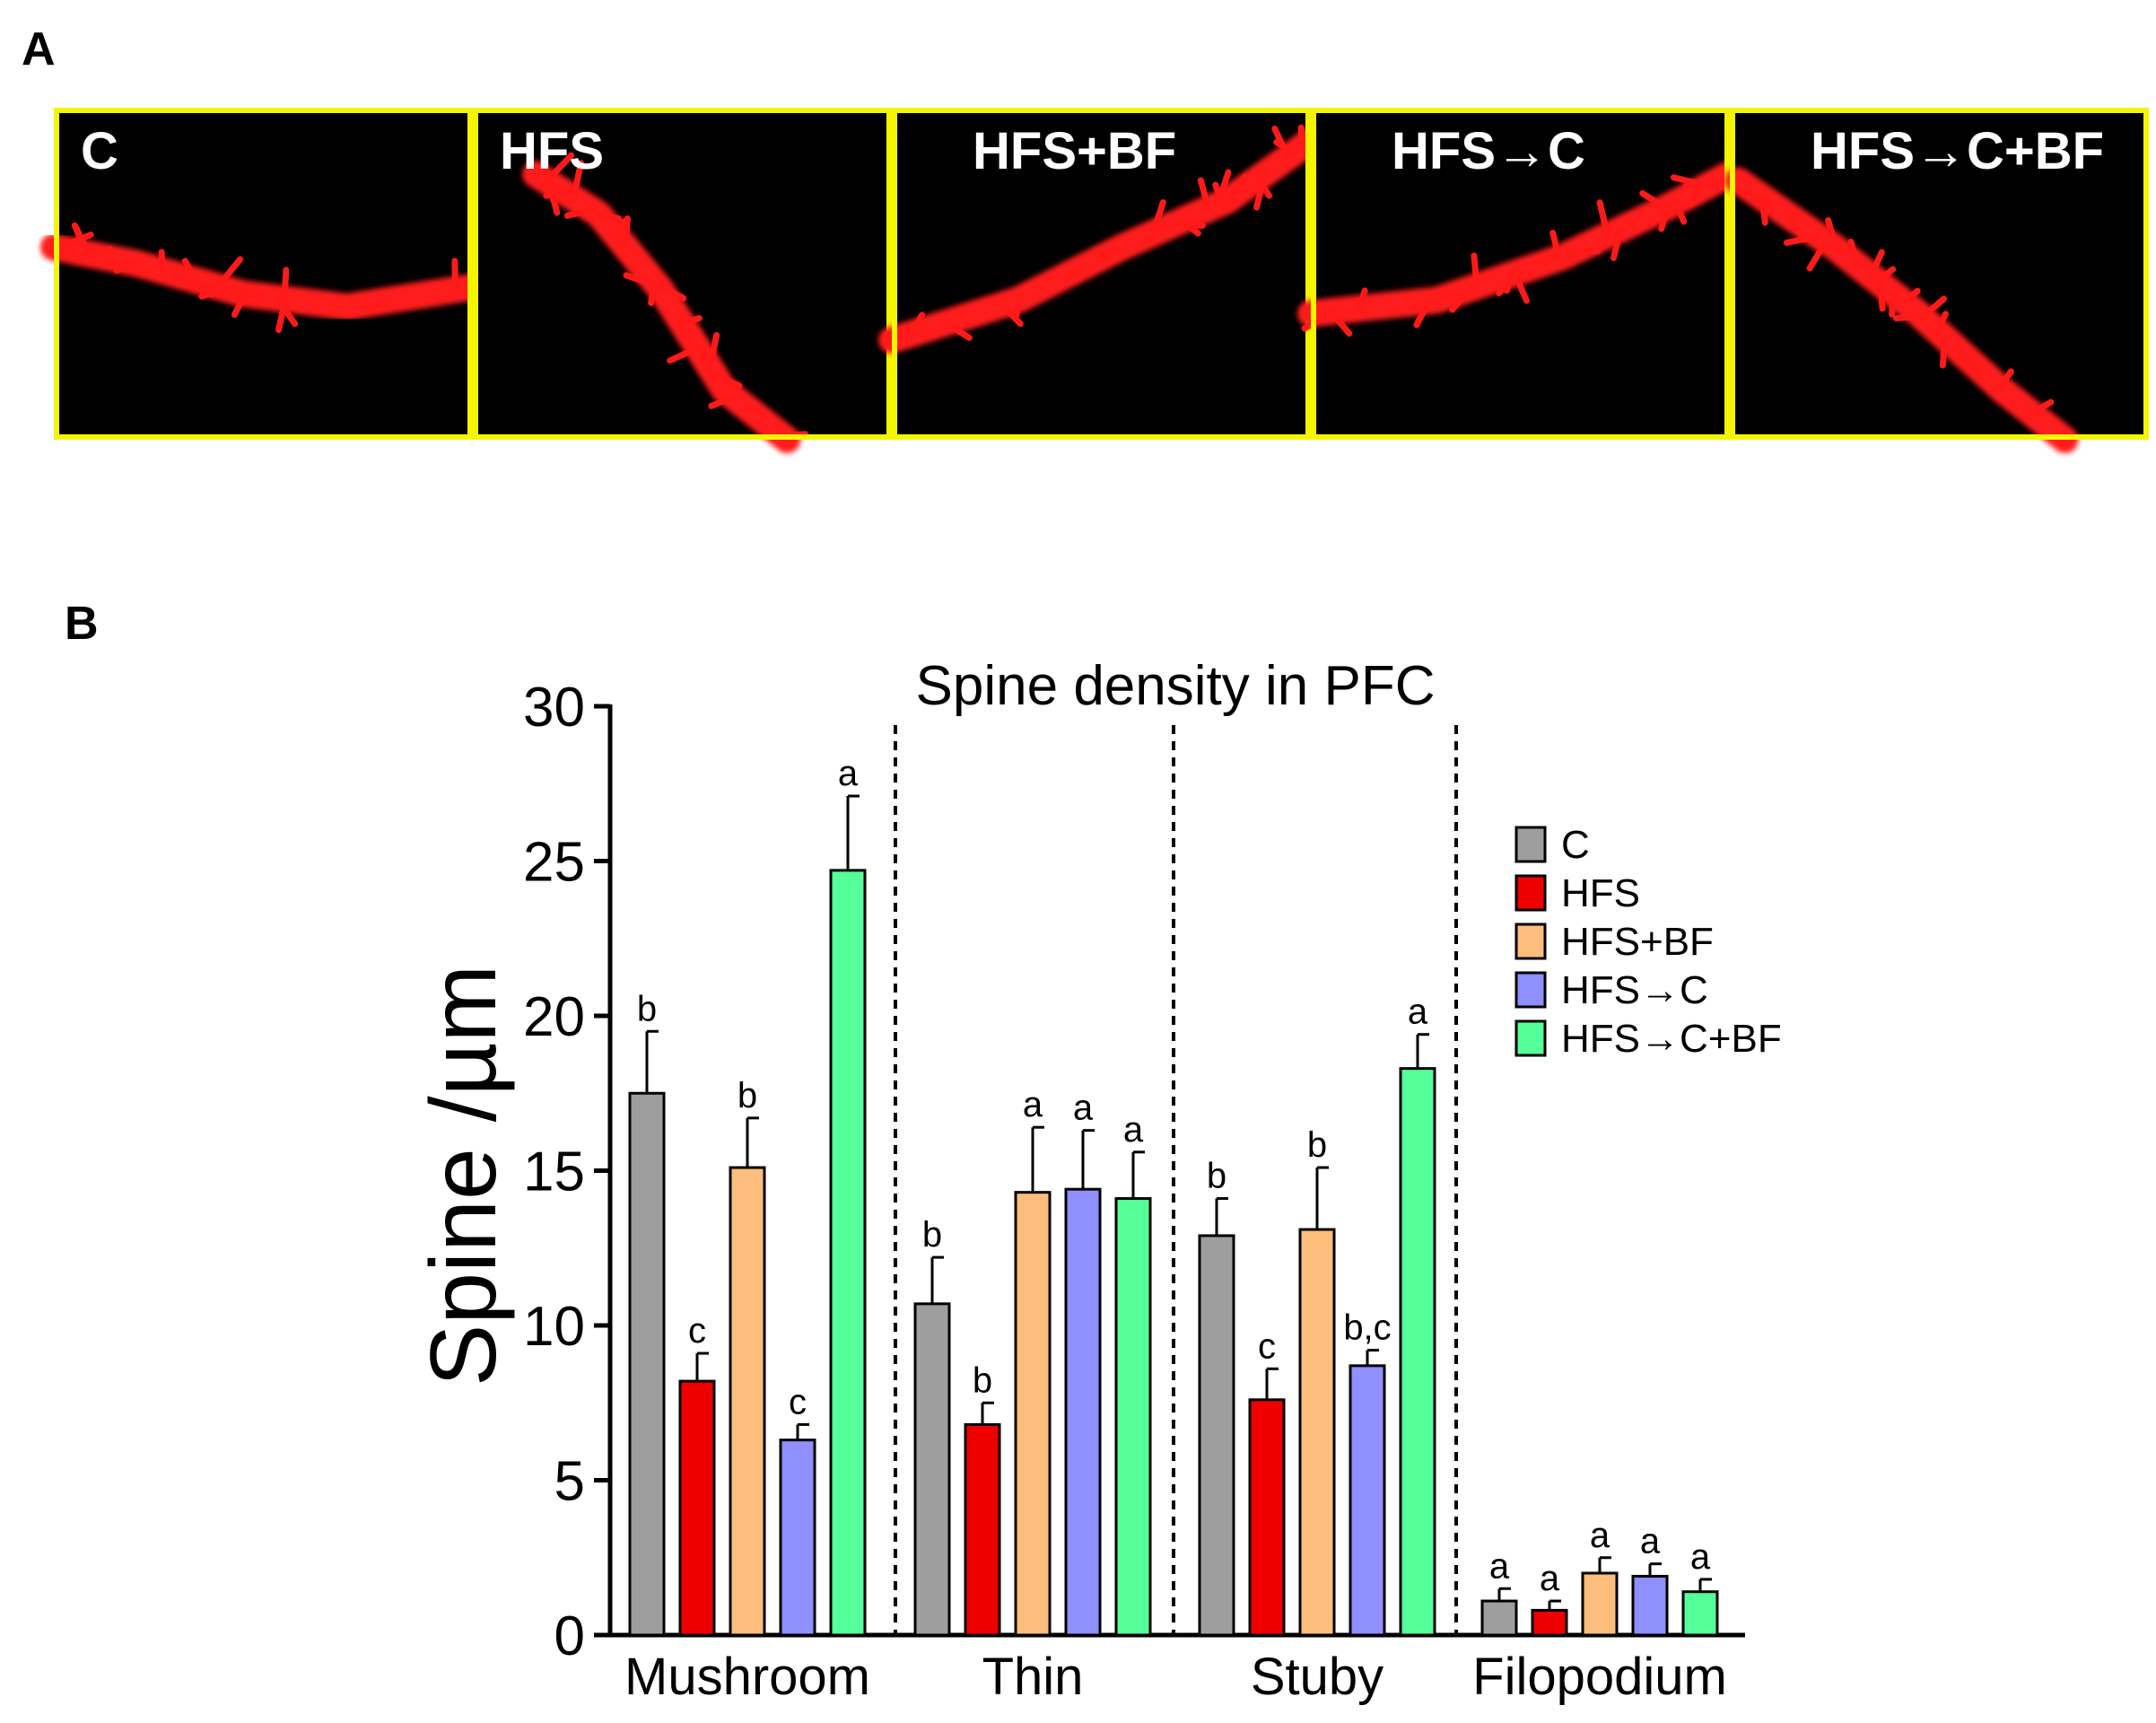 The image size is (2156, 1723). What do you see at coordinates (99, 151) in the screenshot?
I see `micrograph-label: C` at bounding box center [99, 151].